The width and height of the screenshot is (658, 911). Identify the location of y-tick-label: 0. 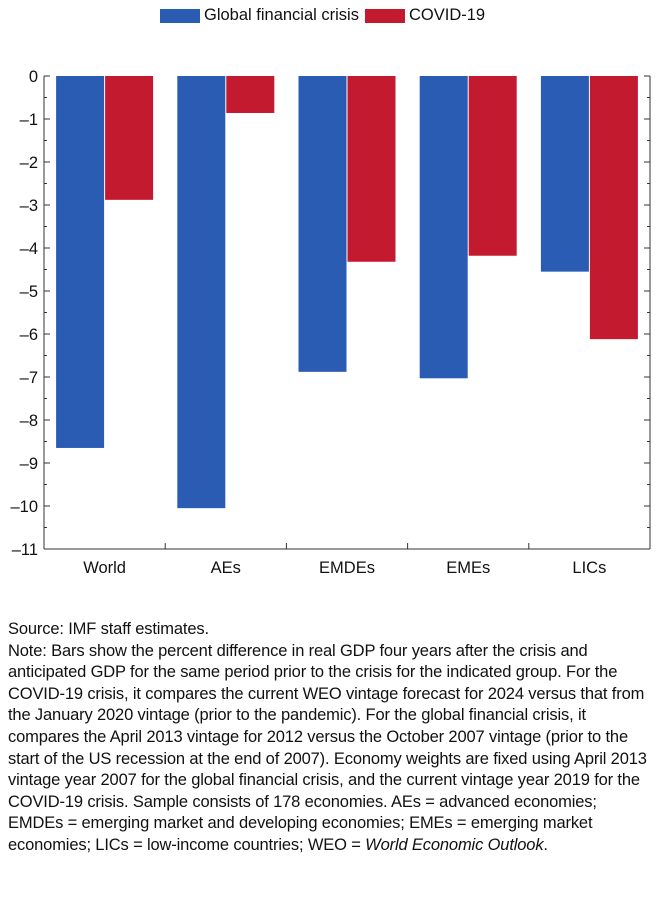
(33, 77).